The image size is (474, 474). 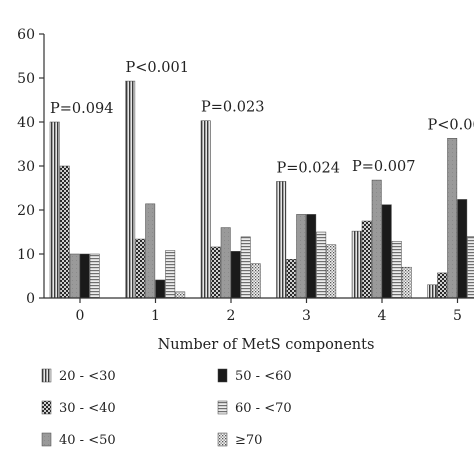 What do you see at coordinates (87, 408) in the screenshot?
I see `legend-label: 30 - <40` at bounding box center [87, 408].